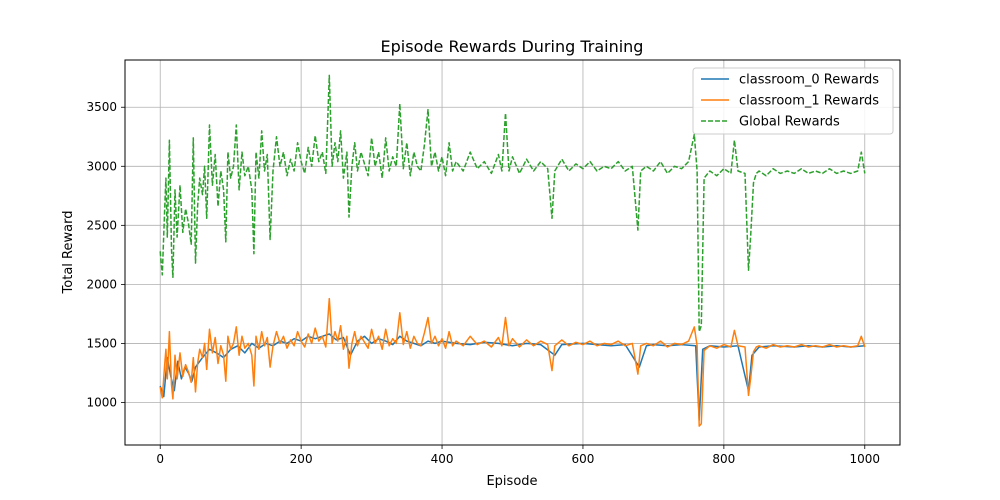 Image resolution: width=1000 pixels, height=500 pixels. Describe the element at coordinates (511, 481) in the screenshot. I see `x-axis-label: Episode` at that location.